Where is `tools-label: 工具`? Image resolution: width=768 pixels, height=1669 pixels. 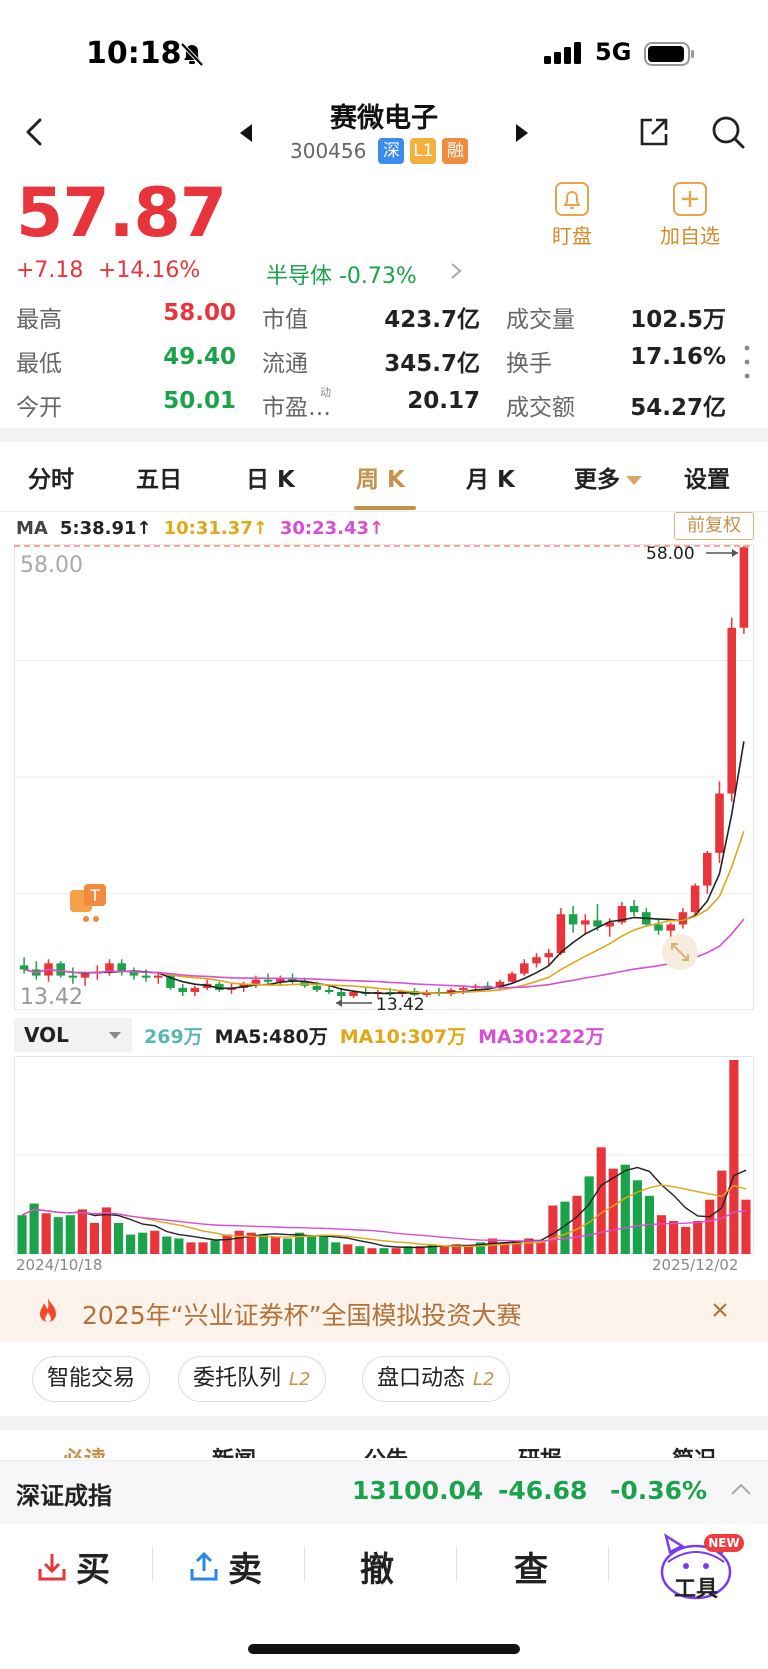
tools-label: 工具 is located at coordinates (696, 1589).